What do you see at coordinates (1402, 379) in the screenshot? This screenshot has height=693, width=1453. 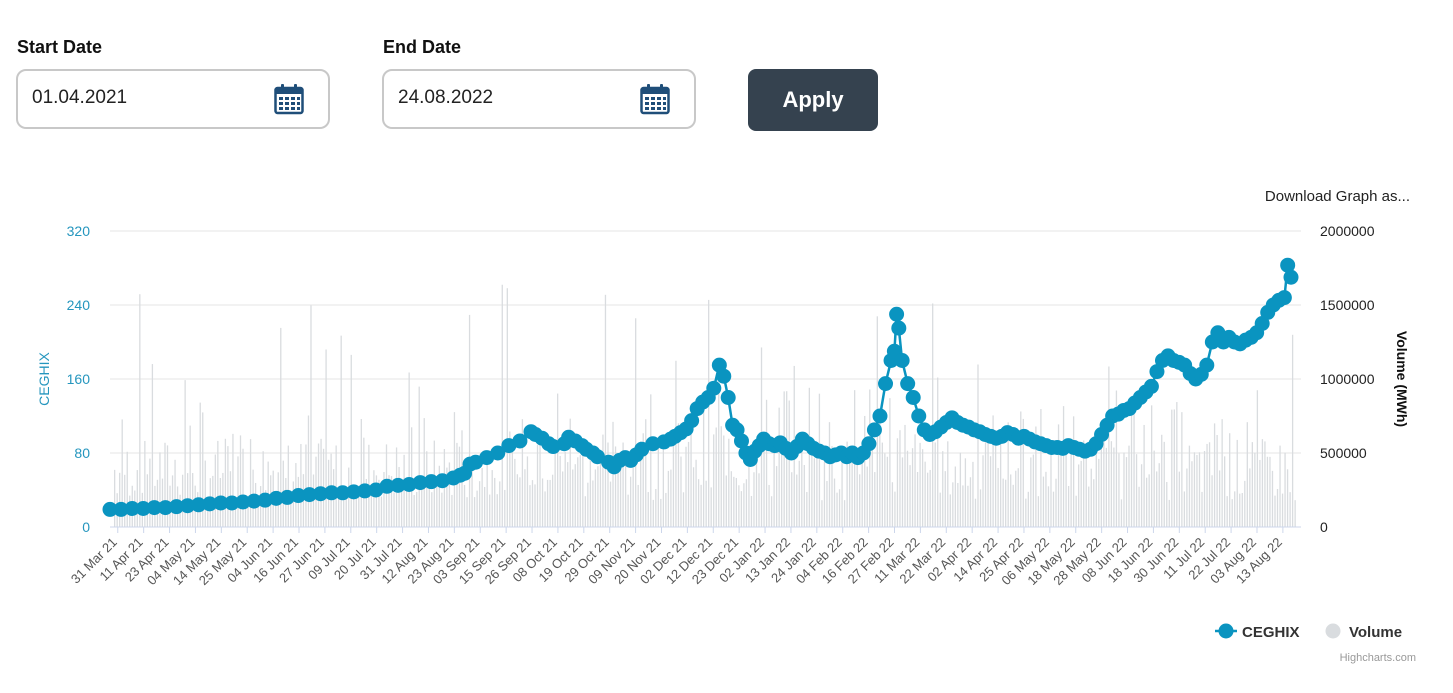 I see `right-axis-title: Volume (MWh)` at bounding box center [1402, 379].